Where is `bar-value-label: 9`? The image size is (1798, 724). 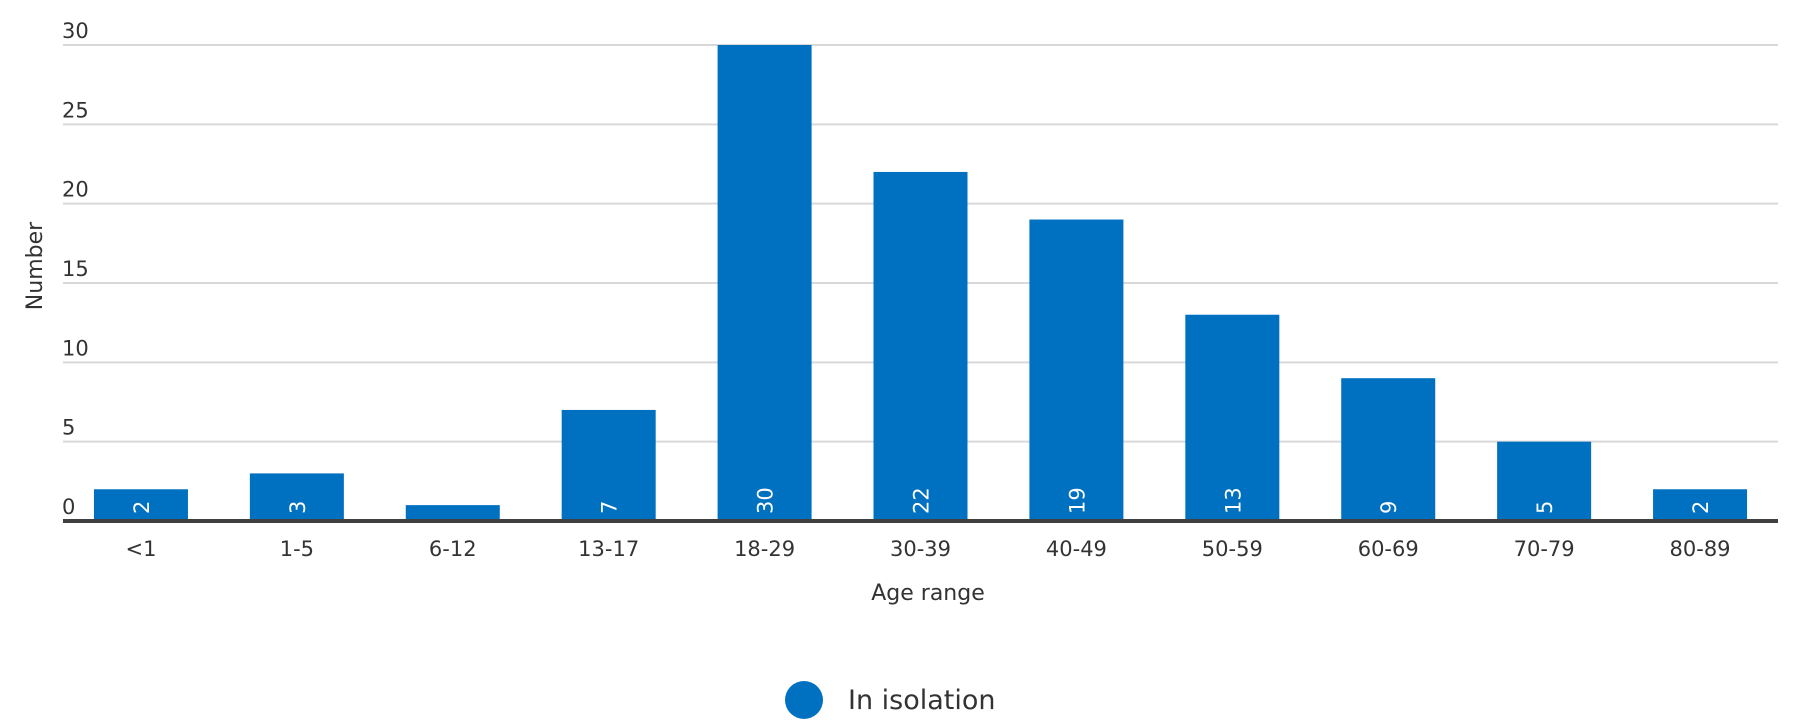
bar-value-label: 9 is located at coordinates (1389, 507).